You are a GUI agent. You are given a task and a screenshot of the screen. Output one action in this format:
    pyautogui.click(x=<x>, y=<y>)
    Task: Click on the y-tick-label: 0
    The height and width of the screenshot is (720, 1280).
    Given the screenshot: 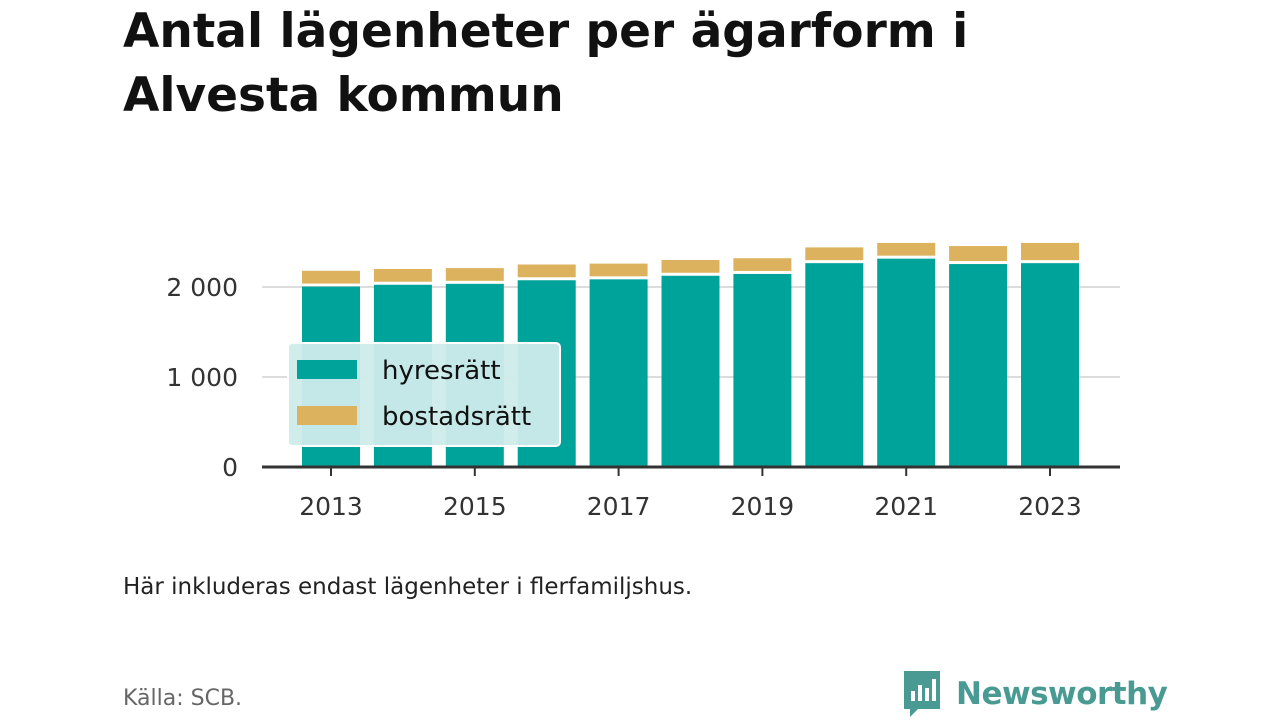 What is the action you would take?
    pyautogui.click(x=230, y=467)
    